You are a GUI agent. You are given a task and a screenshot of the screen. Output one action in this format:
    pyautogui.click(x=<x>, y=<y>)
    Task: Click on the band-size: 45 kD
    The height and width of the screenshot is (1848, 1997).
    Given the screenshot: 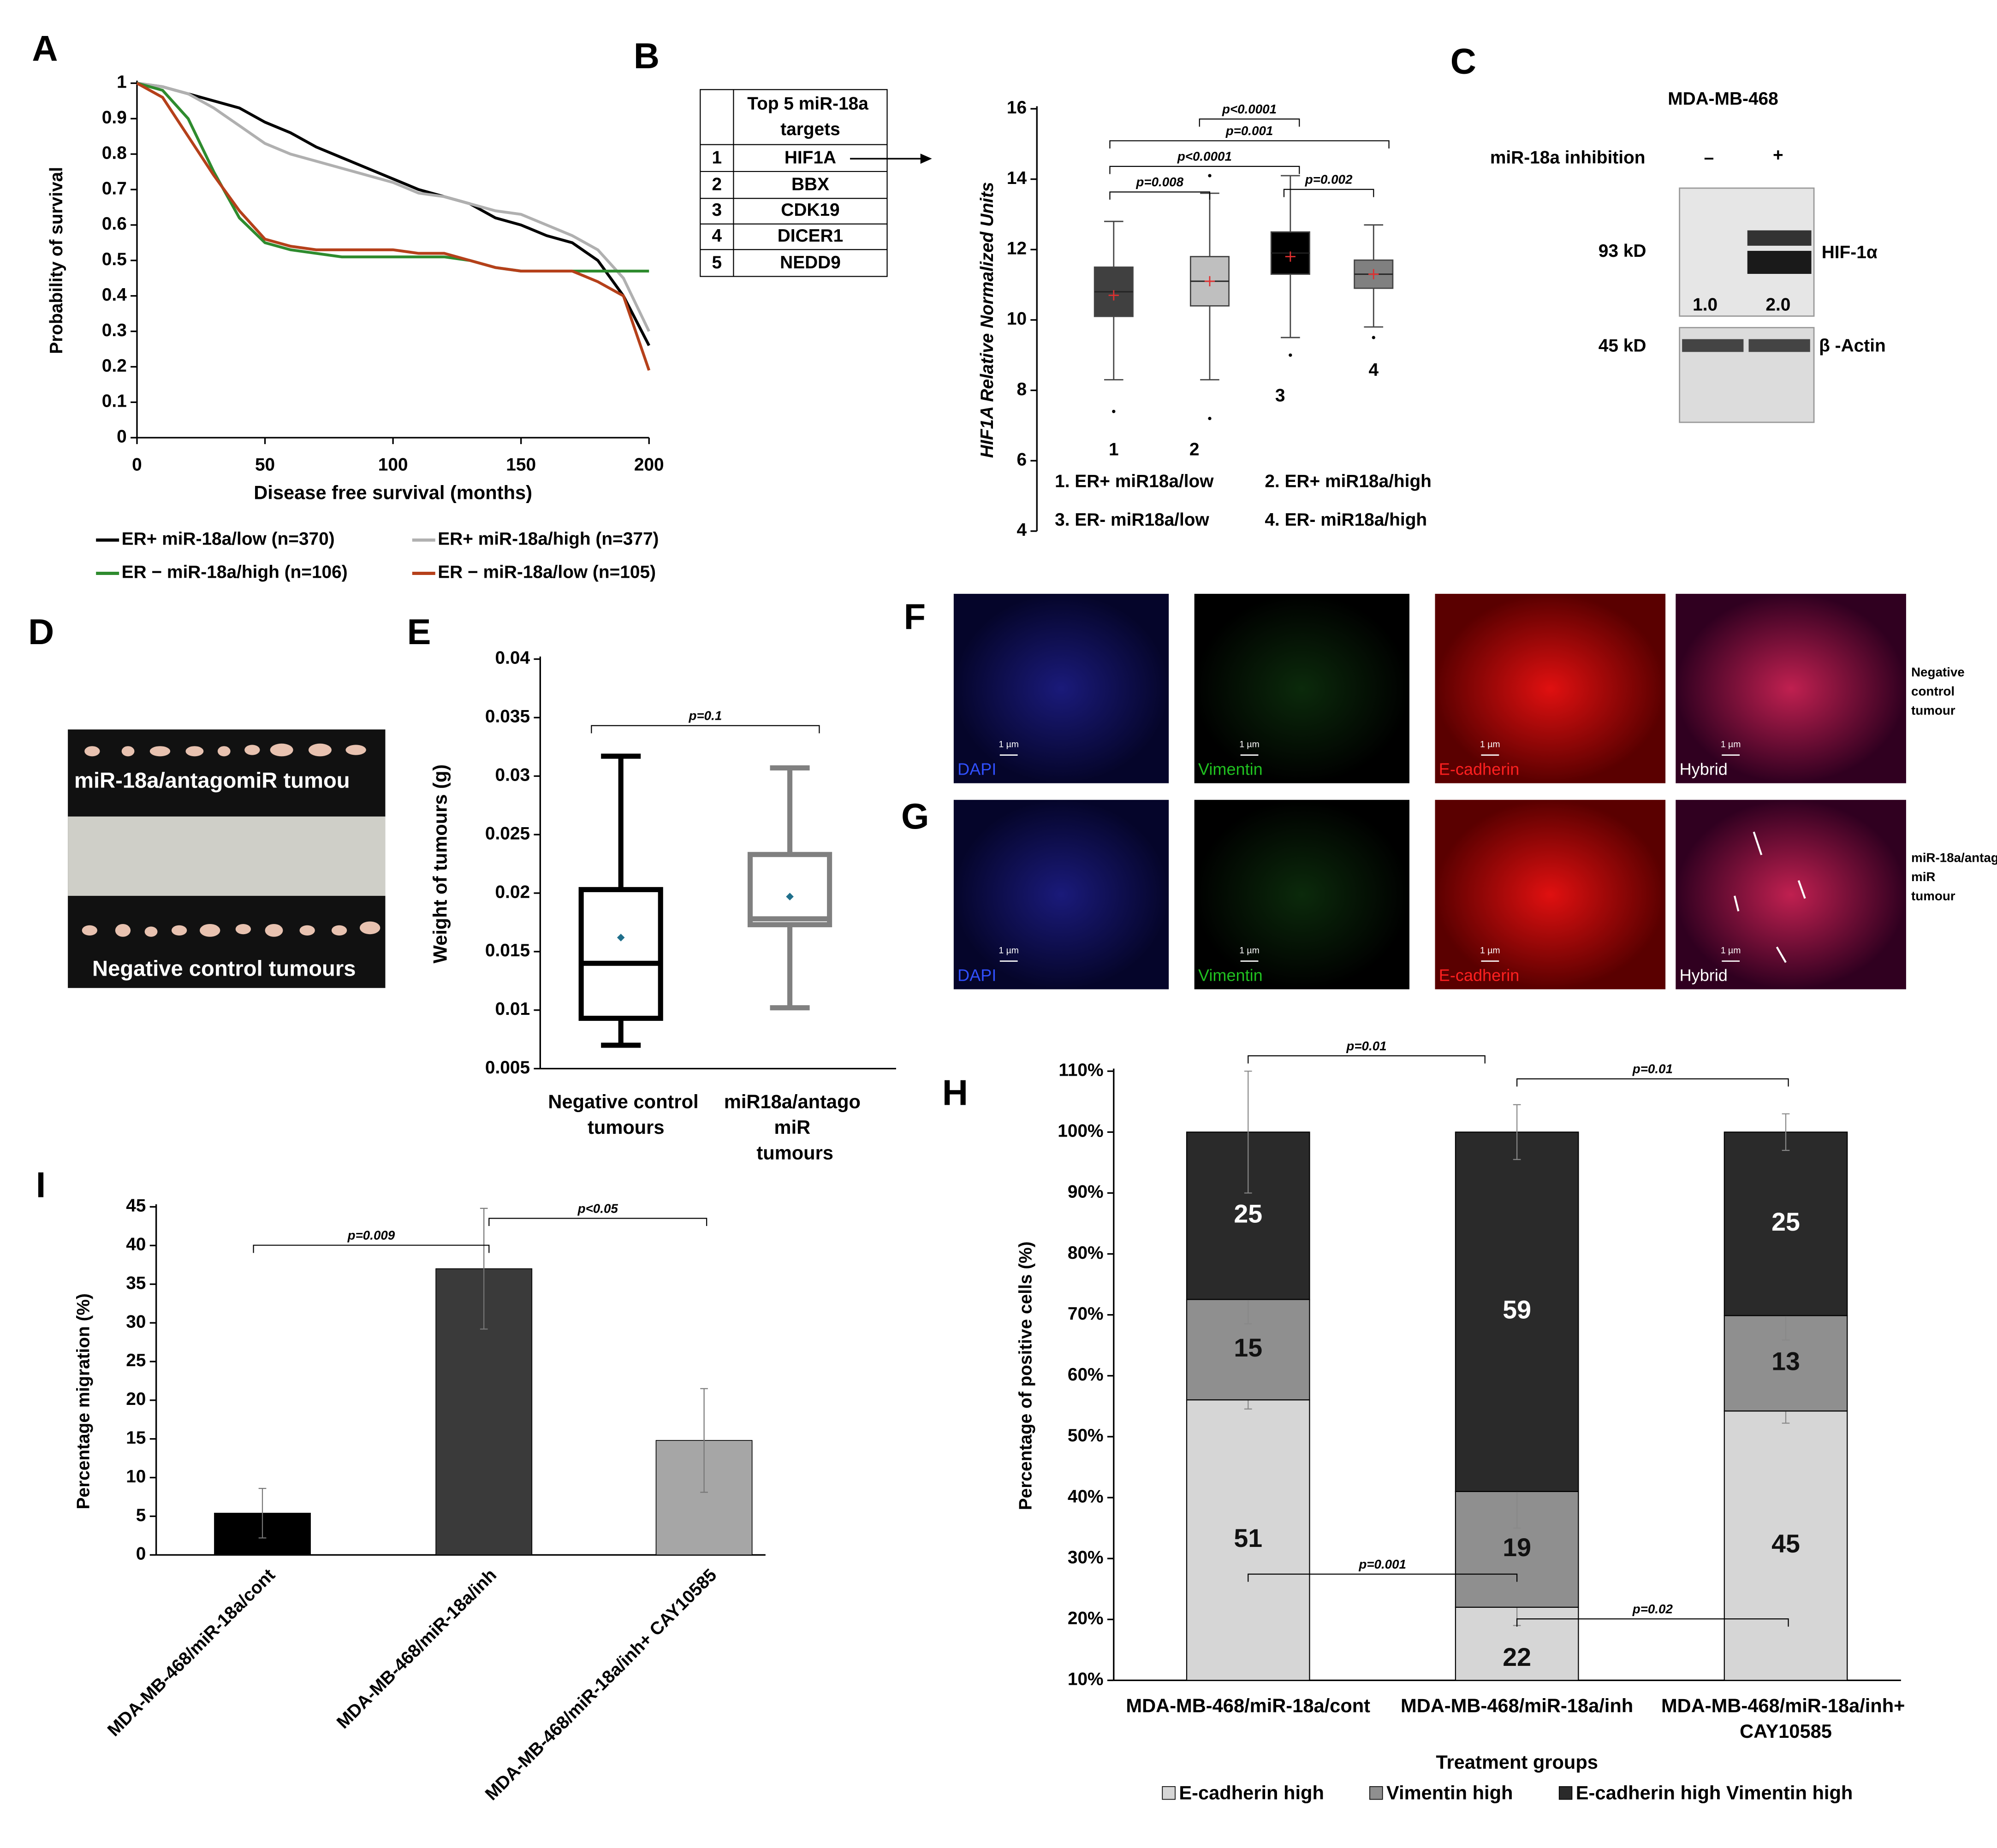 What is the action you would take?
    pyautogui.click(x=1622, y=345)
    